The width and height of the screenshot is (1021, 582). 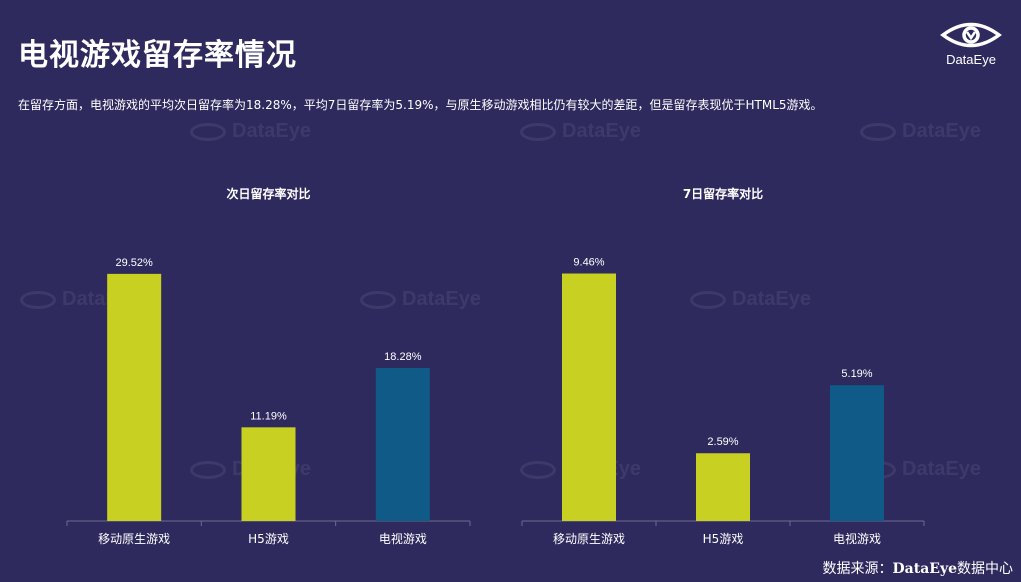 What do you see at coordinates (857, 569) in the screenshot?
I see `source-prefix: 数据来源：` at bounding box center [857, 569].